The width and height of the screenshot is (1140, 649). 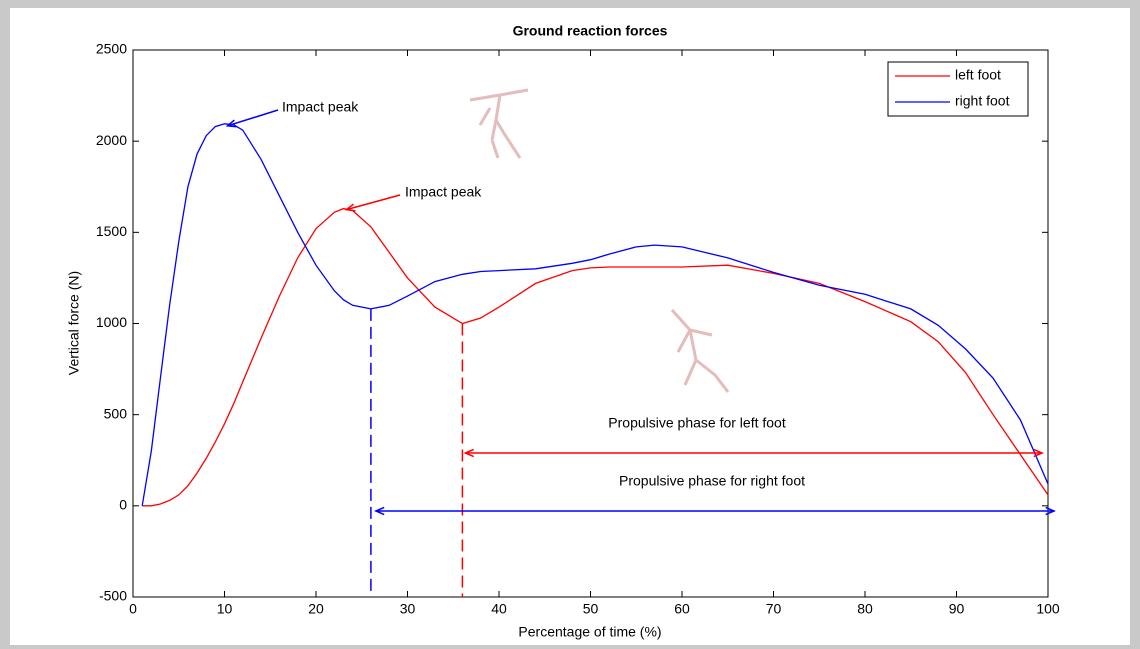 I want to click on y-tick-label: 1500, so click(x=111, y=231).